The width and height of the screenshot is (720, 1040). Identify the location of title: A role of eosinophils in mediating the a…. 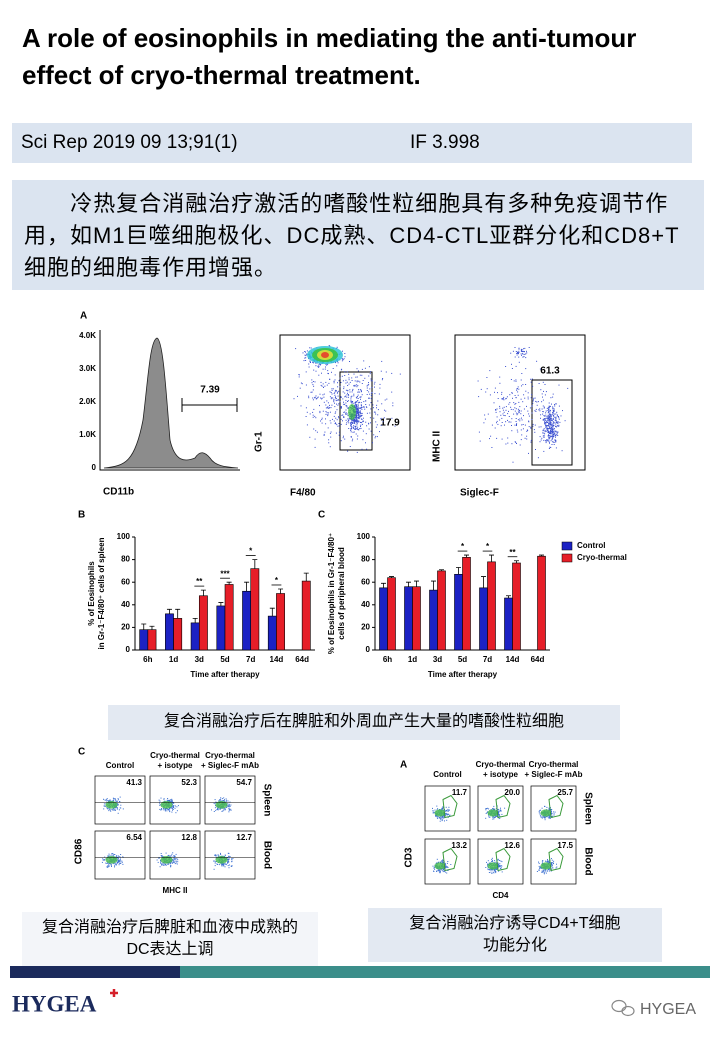
(329, 56).